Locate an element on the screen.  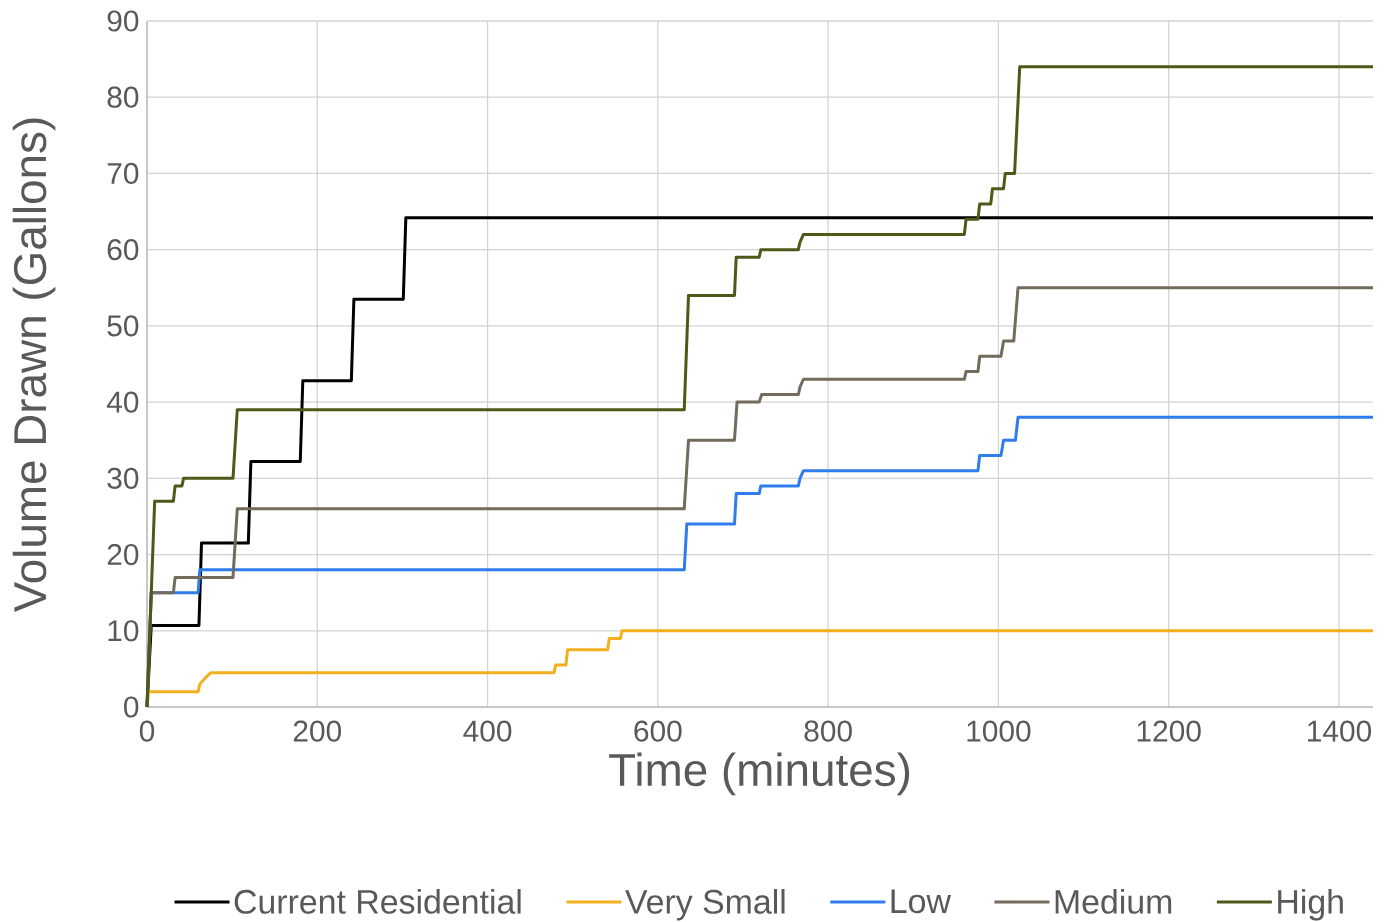
legend-label: Medium is located at coordinates (1113, 901).